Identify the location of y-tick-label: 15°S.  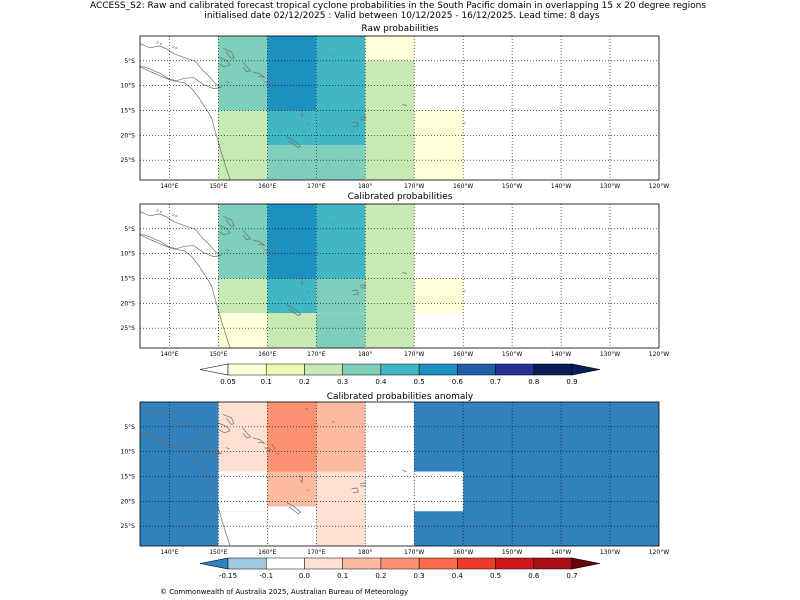
(128, 110).